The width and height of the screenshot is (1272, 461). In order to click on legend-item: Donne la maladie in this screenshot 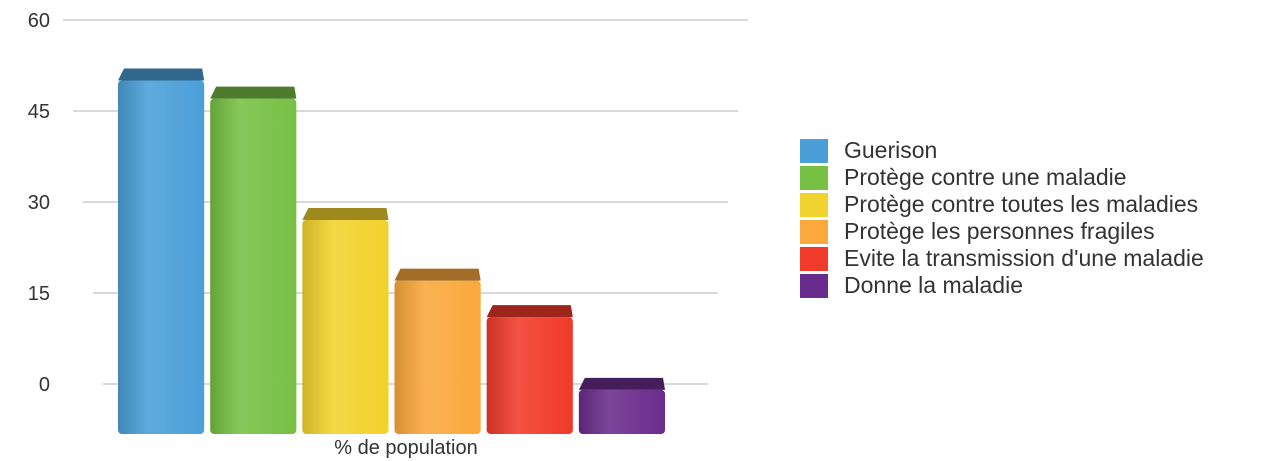, I will do `click(1002, 285)`.